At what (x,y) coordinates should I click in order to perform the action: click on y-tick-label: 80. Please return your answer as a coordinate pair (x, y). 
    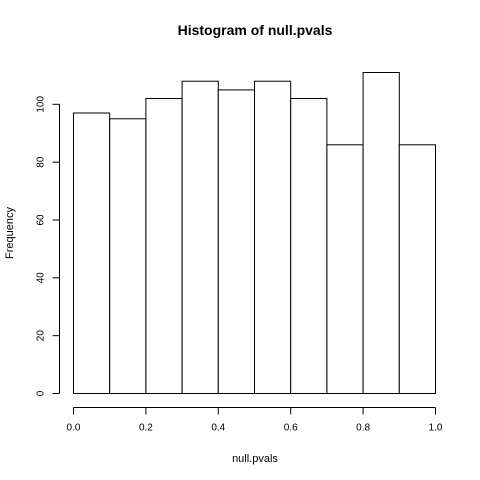
    Looking at the image, I should click on (41, 162).